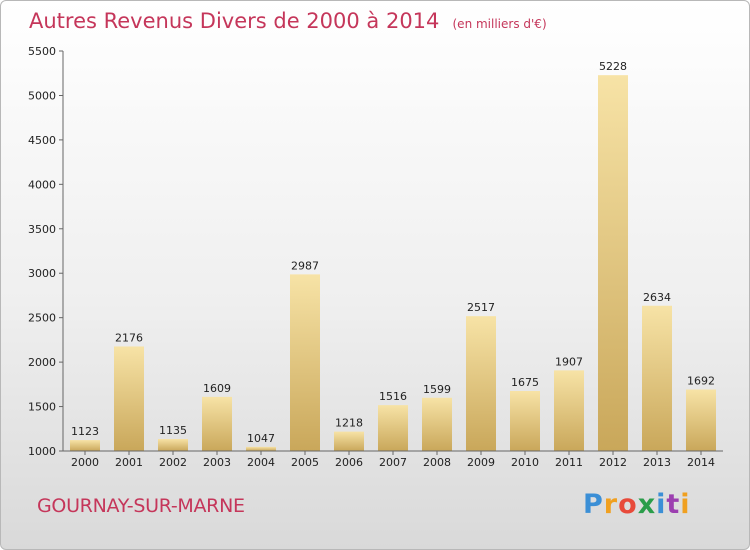  I want to click on bar-value-label: 1907, so click(569, 361).